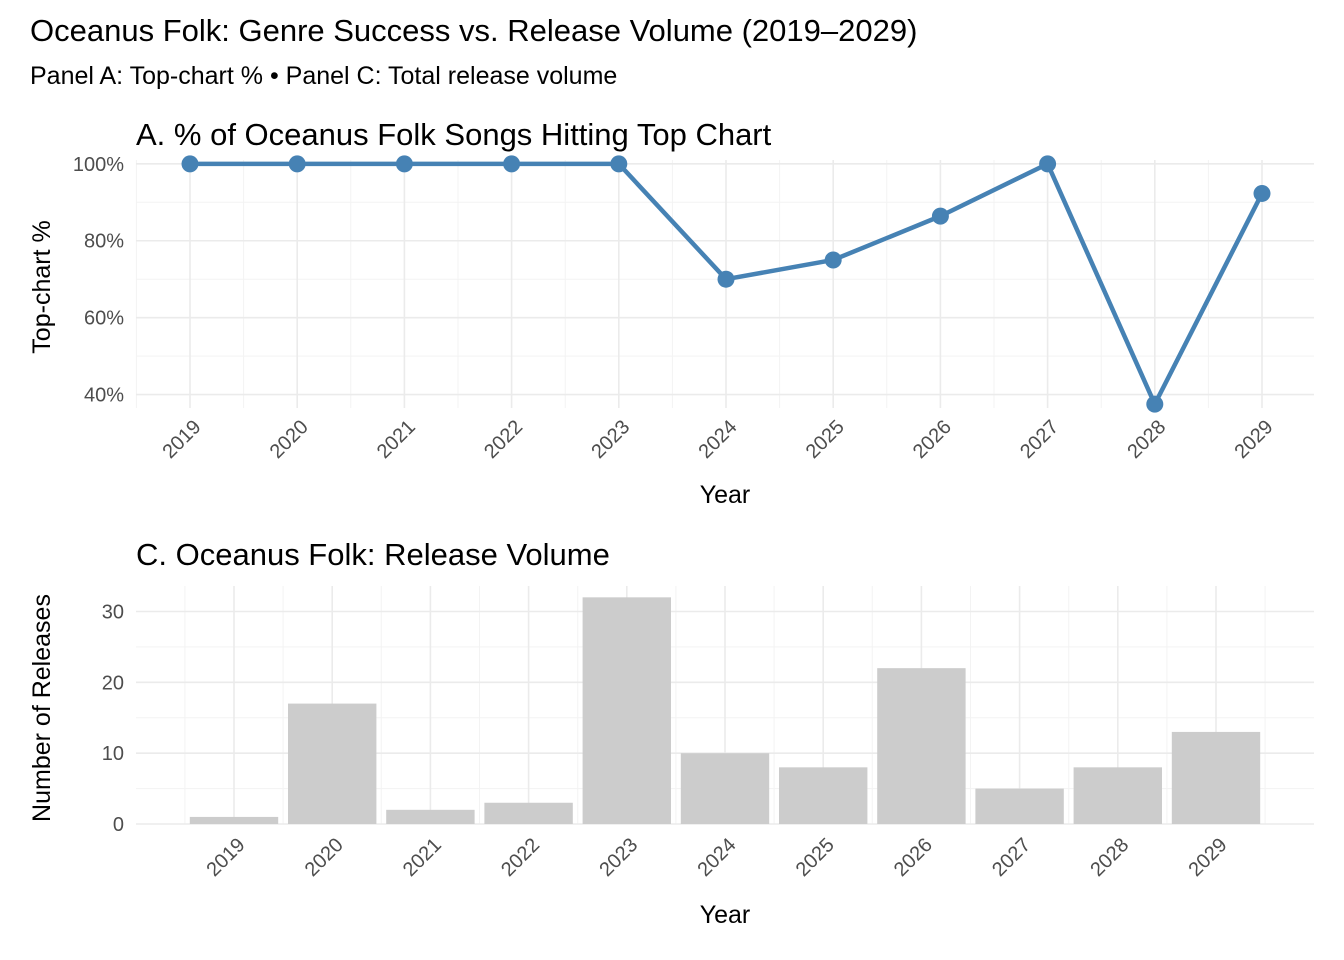 Image resolution: width=1344 pixels, height=960 pixels. I want to click on panel-a-y-ticks: 40% 60% 80% 100%, so click(98, 280).